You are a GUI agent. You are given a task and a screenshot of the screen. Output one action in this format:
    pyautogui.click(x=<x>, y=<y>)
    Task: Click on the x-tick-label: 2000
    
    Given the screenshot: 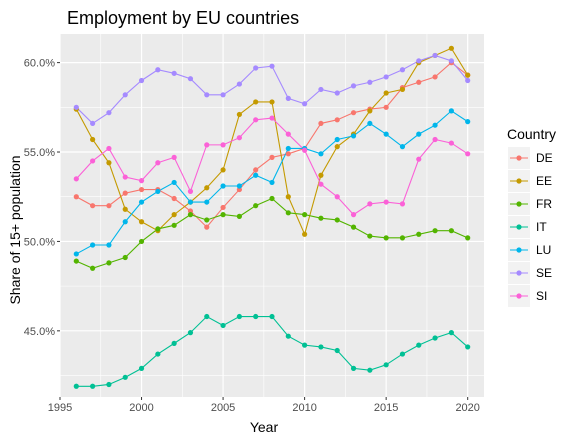 What is the action you would take?
    pyautogui.click(x=141, y=408)
    